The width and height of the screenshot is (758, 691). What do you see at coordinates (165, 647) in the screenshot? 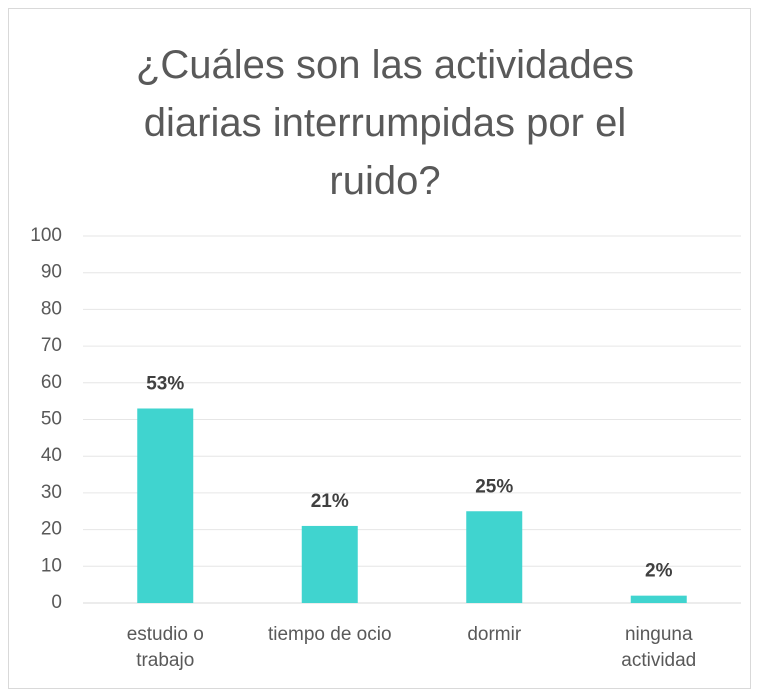
I see `x-tick-label: estudio o trabajo` at bounding box center [165, 647].